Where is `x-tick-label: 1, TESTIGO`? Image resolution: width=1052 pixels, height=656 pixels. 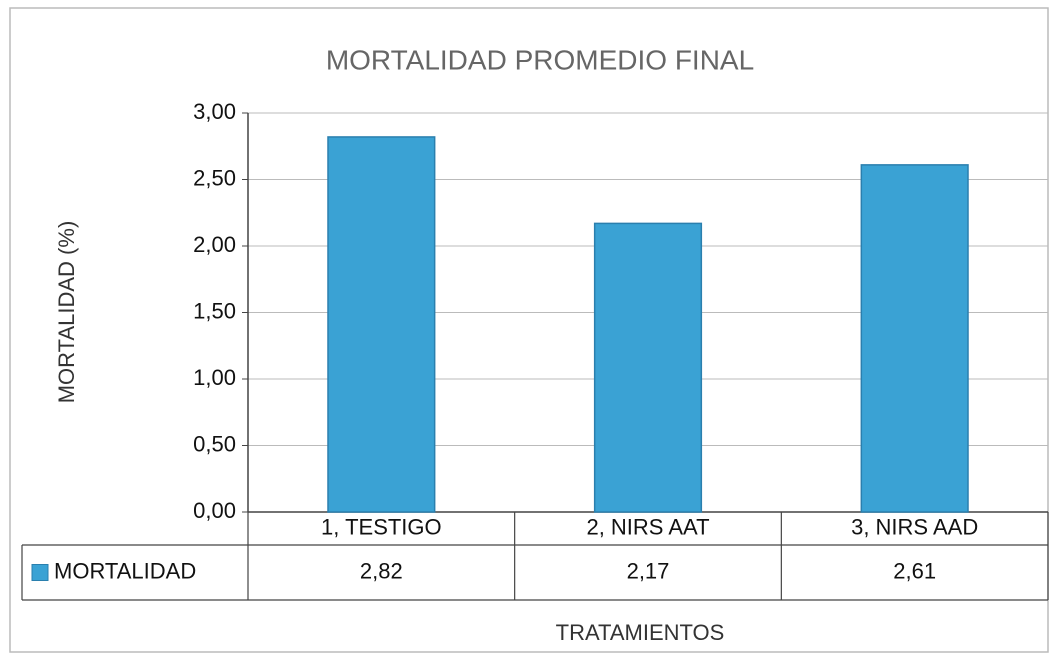
x-tick-label: 1, TESTIGO is located at coordinates (381, 526).